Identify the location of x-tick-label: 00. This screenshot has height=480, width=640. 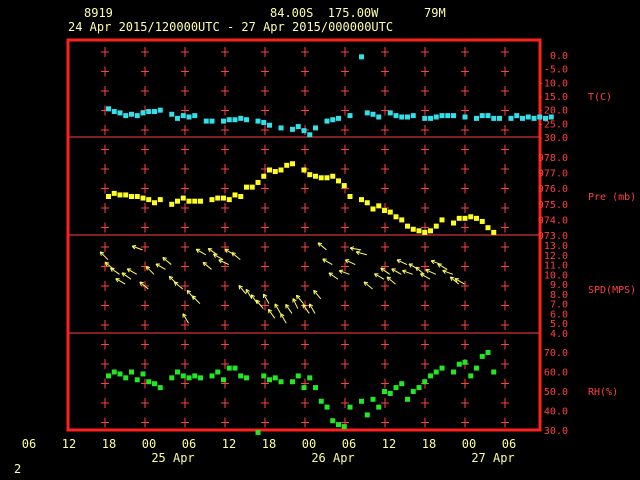
(309, 444).